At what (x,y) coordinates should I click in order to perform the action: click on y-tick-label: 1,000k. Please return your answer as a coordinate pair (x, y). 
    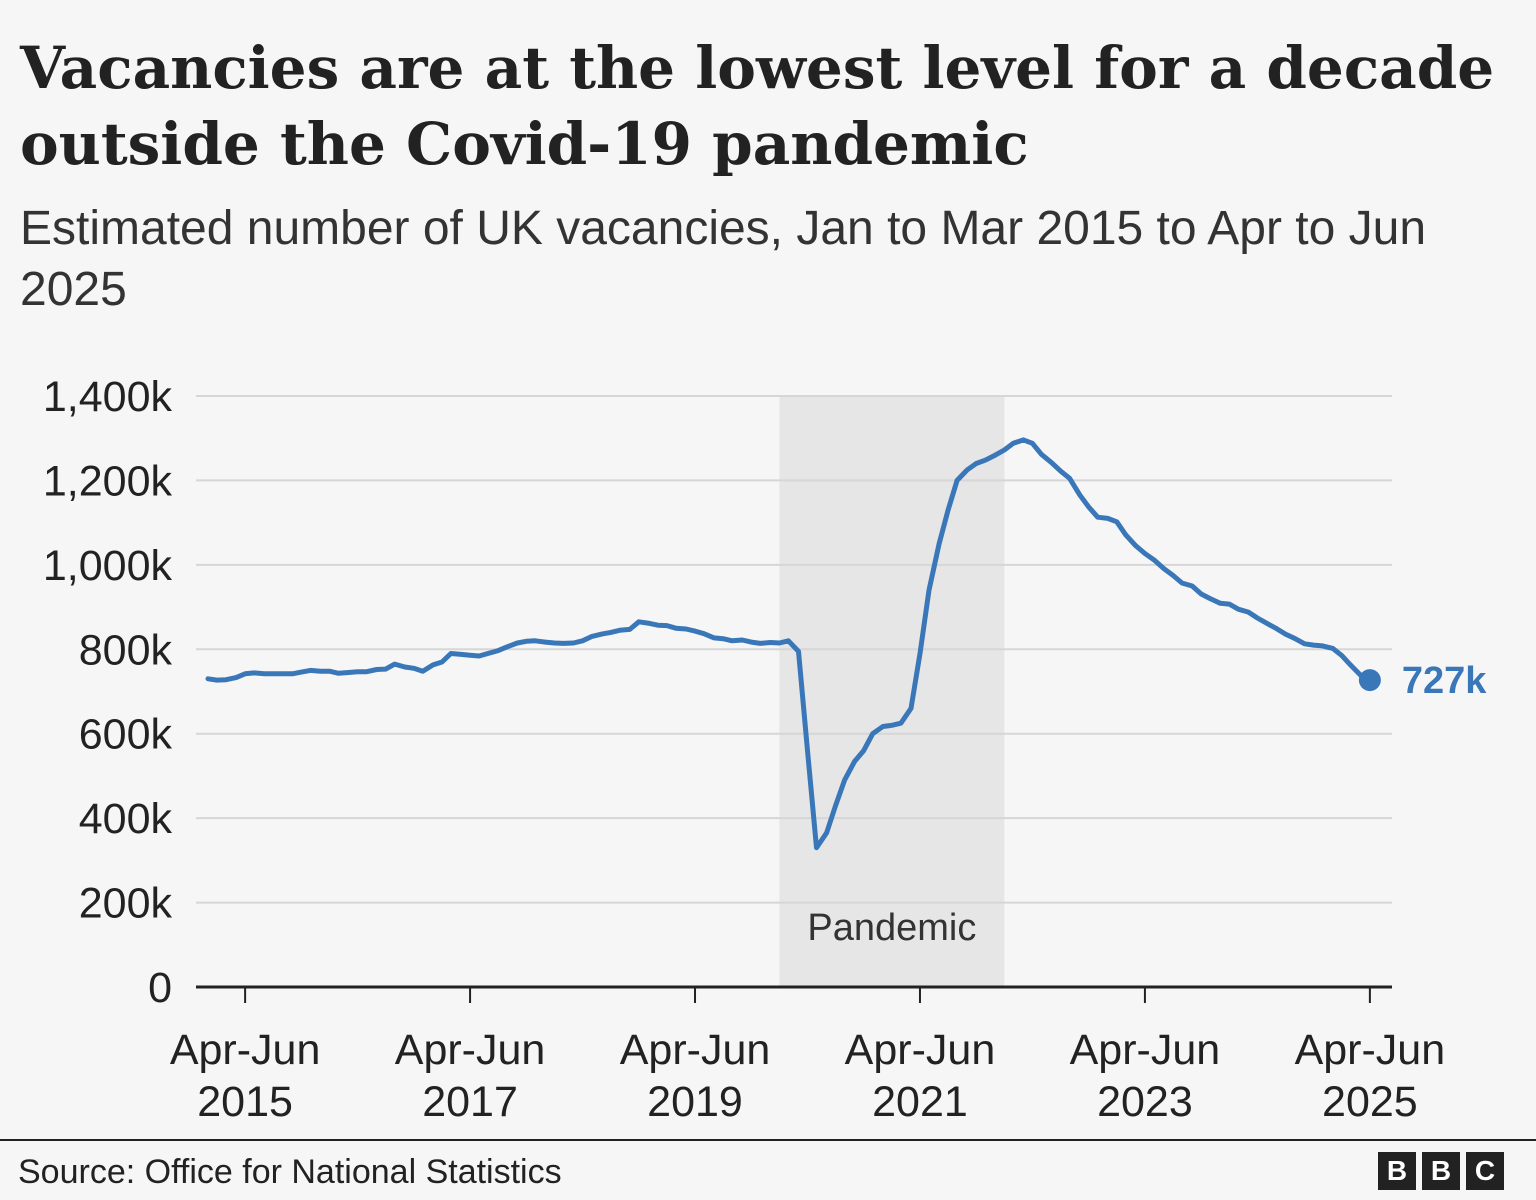
    Looking at the image, I should click on (108, 566).